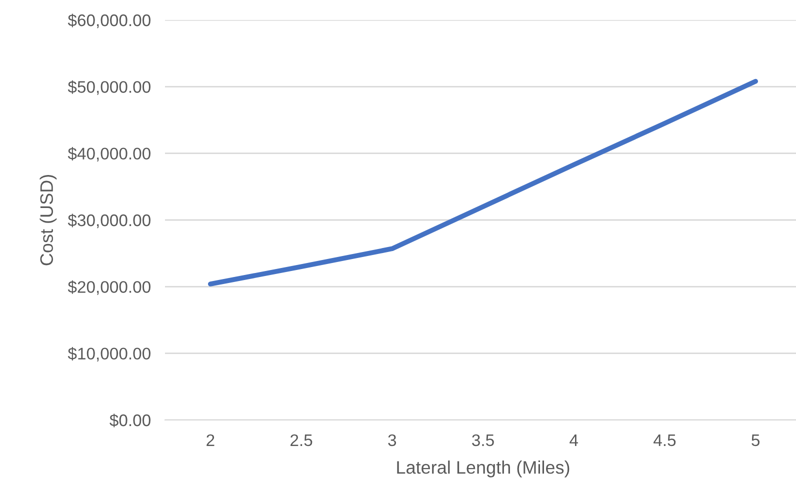 The width and height of the screenshot is (796, 500). What do you see at coordinates (483, 469) in the screenshot?
I see `x-axis-title: Lateral Length (Miles)` at bounding box center [483, 469].